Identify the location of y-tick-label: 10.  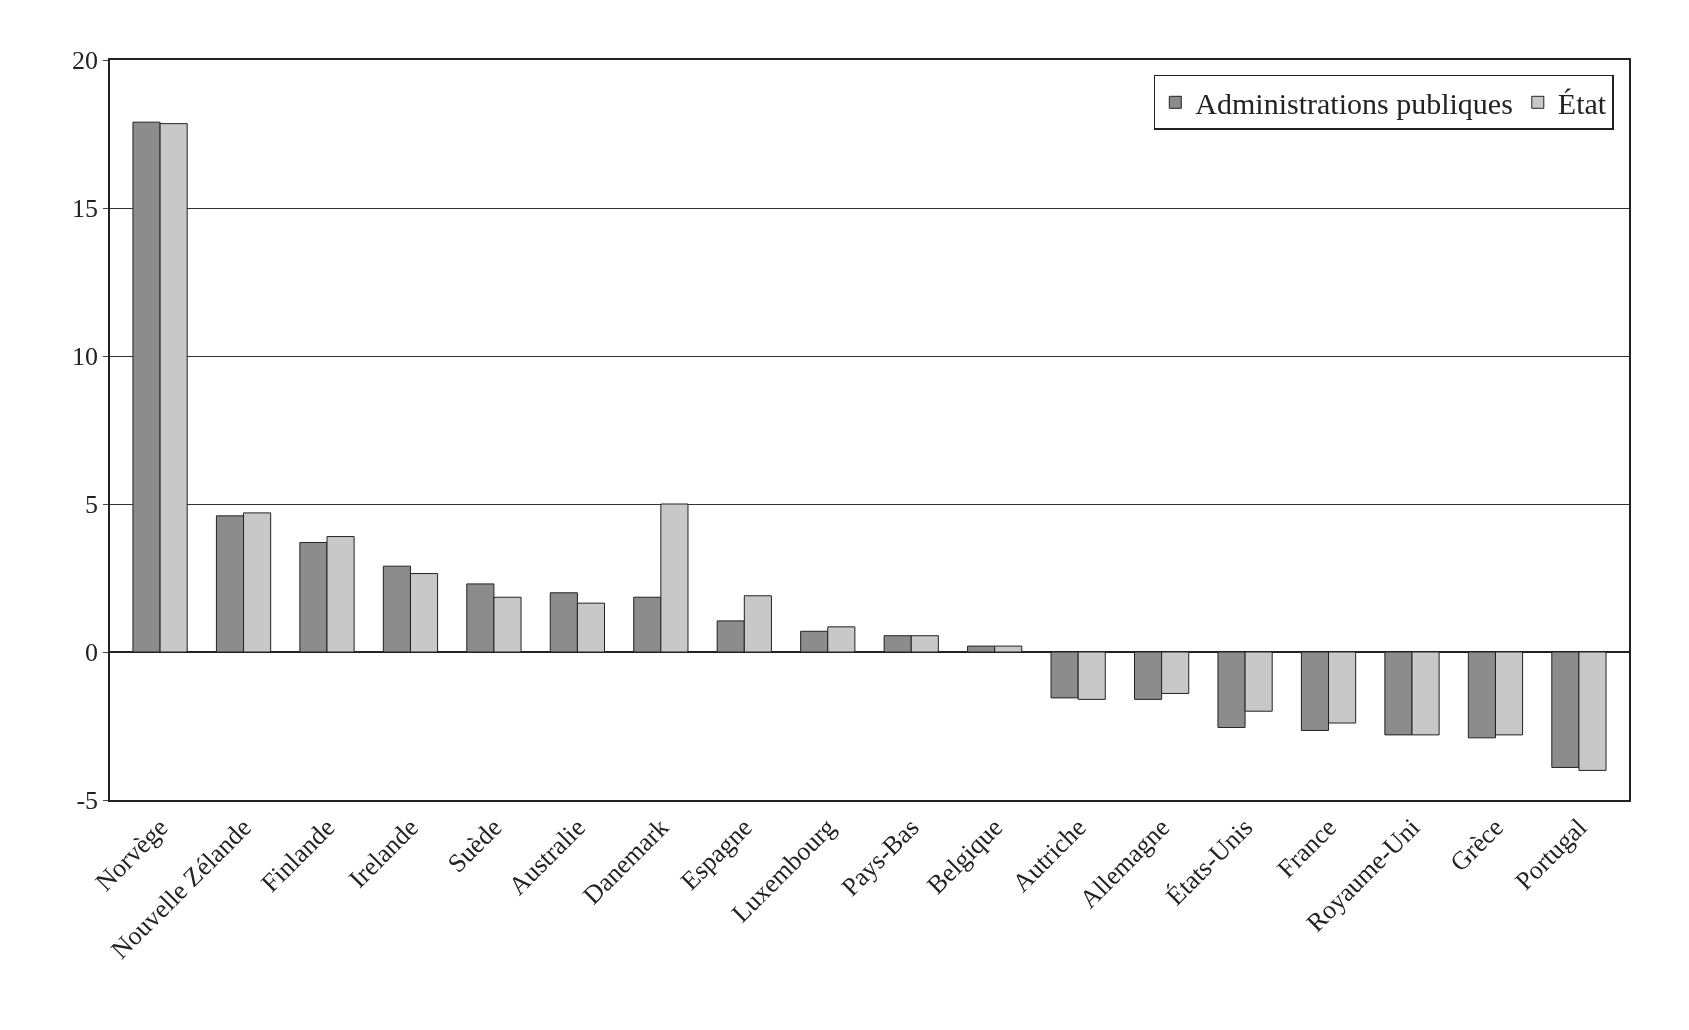
(85, 357).